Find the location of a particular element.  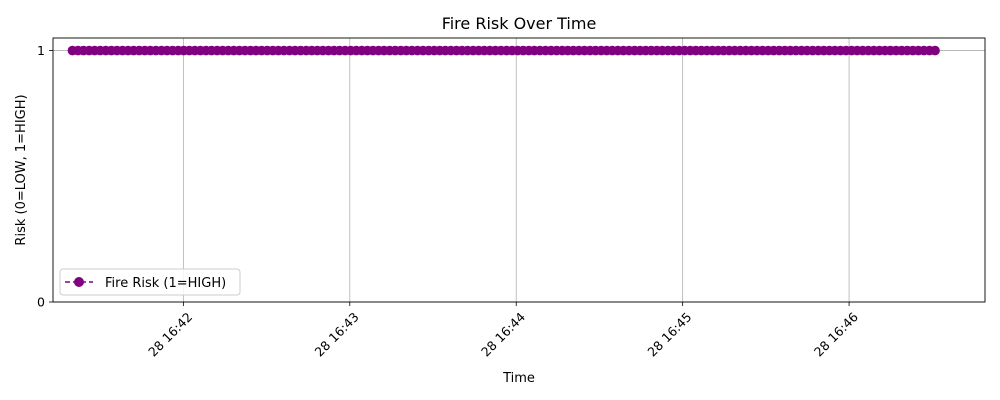

y-tick-label: 1 is located at coordinates (41, 50).